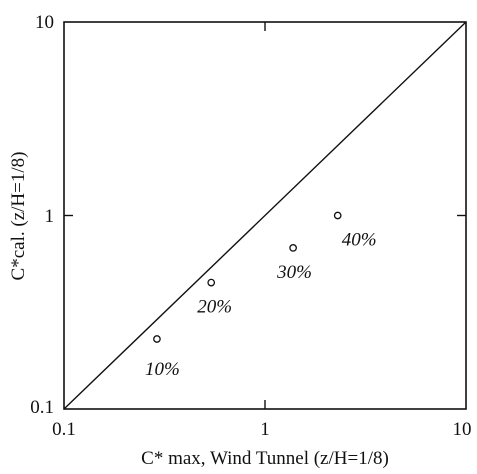 The height and width of the screenshot is (474, 477). Describe the element at coordinates (64, 429) in the screenshot. I see `x-tick-label-0: 0.1` at that location.